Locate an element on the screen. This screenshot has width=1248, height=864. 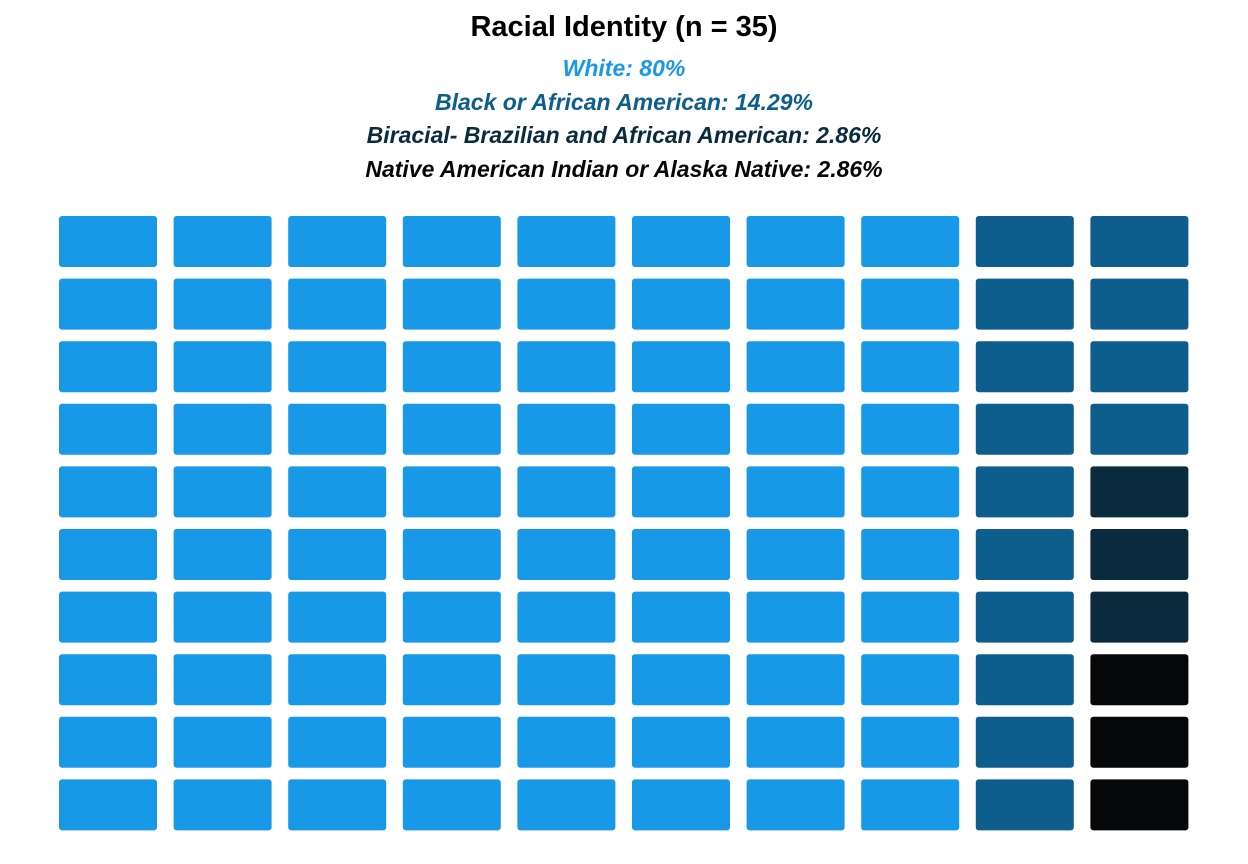
legend-item-white: White: 80% is located at coordinates (624, 68).